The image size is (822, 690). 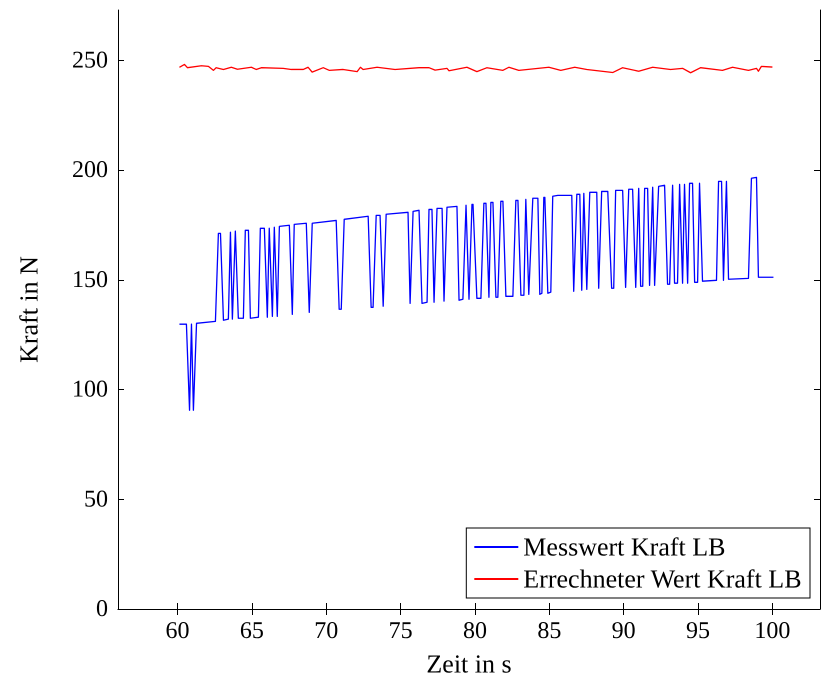 I want to click on y-tick-label: 50, so click(x=96, y=499).